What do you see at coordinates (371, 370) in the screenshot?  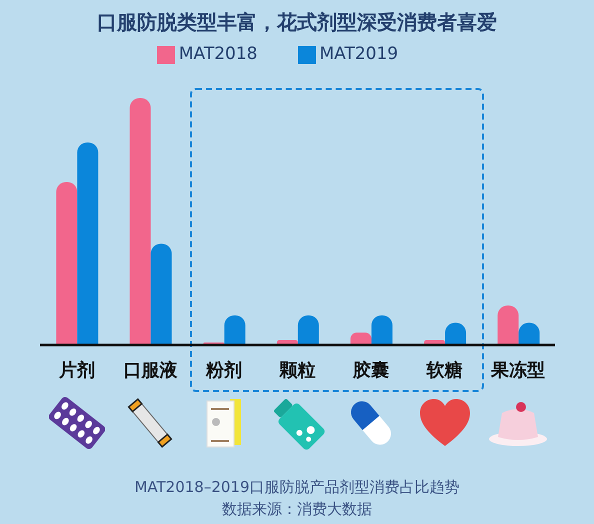 I see `x-tick-label: 胶囊` at bounding box center [371, 370].